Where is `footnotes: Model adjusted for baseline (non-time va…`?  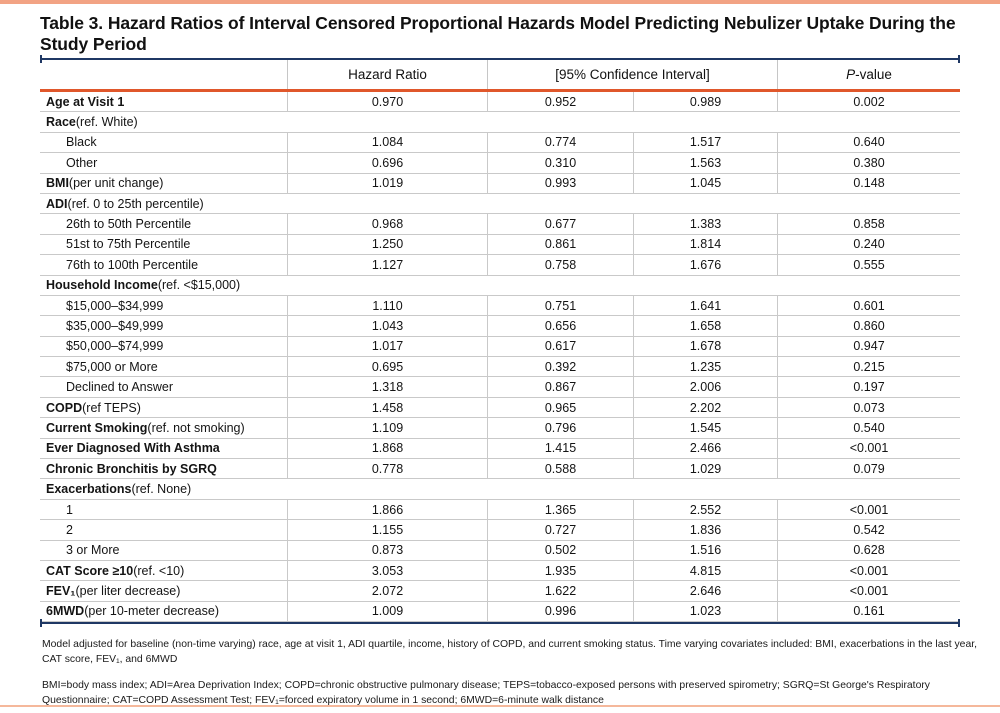
footnotes: Model adjusted for baseline (non-time va… is located at coordinates (514, 672).